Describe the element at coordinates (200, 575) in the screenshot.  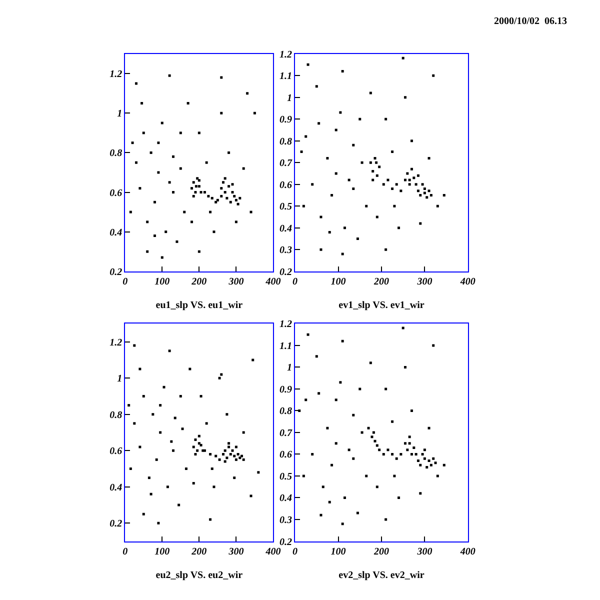
I see `x-axis-title: eu2_slp VS. eu2_wir` at that location.